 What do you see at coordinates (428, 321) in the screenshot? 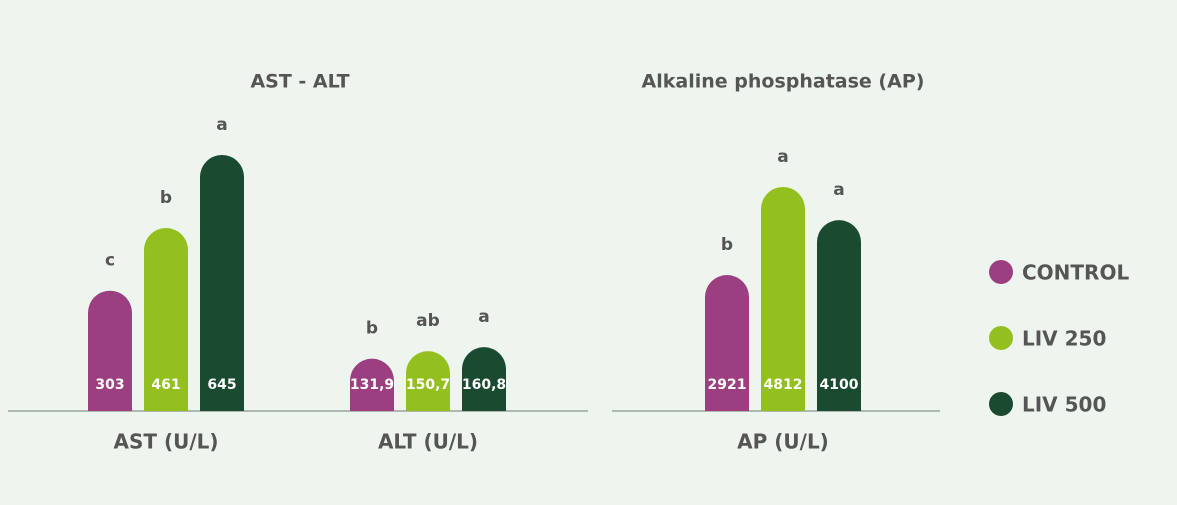
I see `annotation: ab` at bounding box center [428, 321].